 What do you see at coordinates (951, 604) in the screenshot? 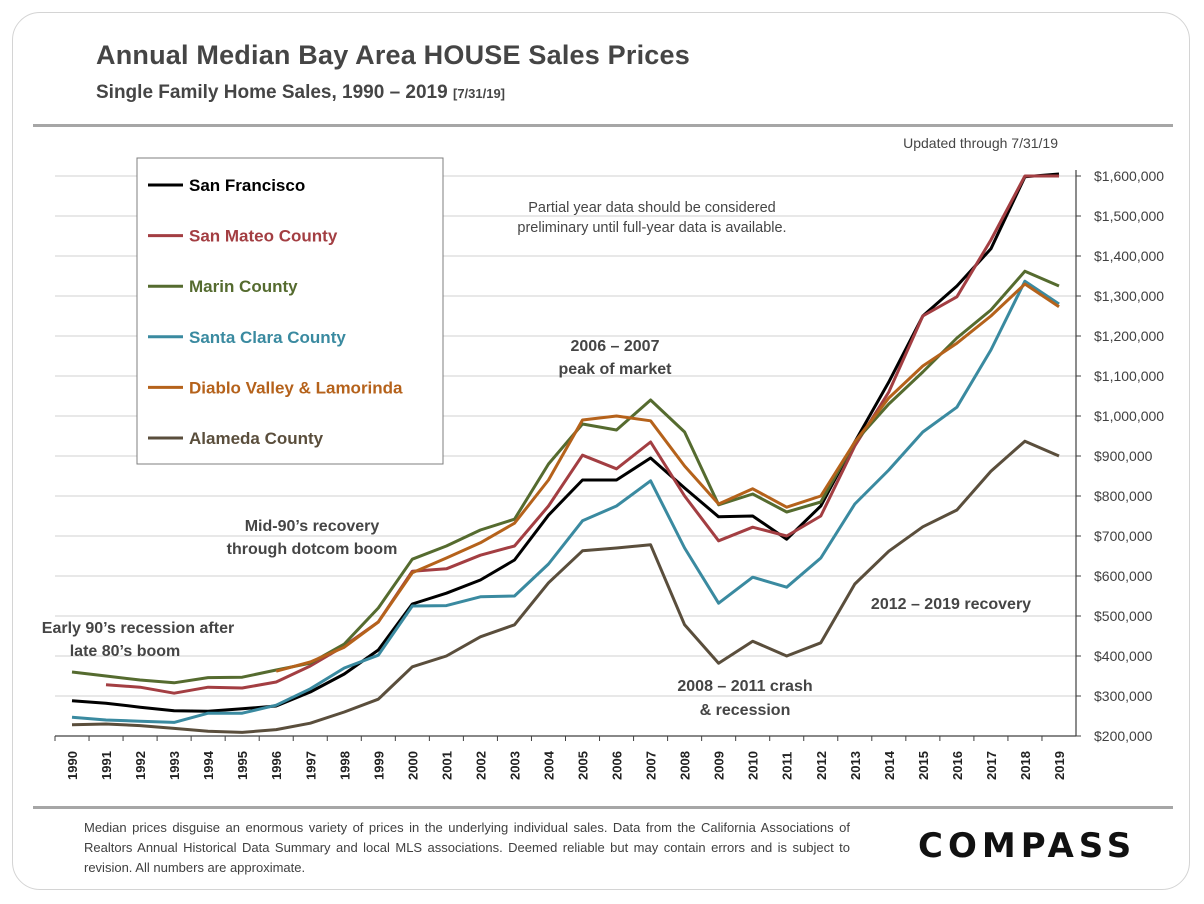
I see `annotation-recovery: 2012 – 2019 recovery` at bounding box center [951, 604].